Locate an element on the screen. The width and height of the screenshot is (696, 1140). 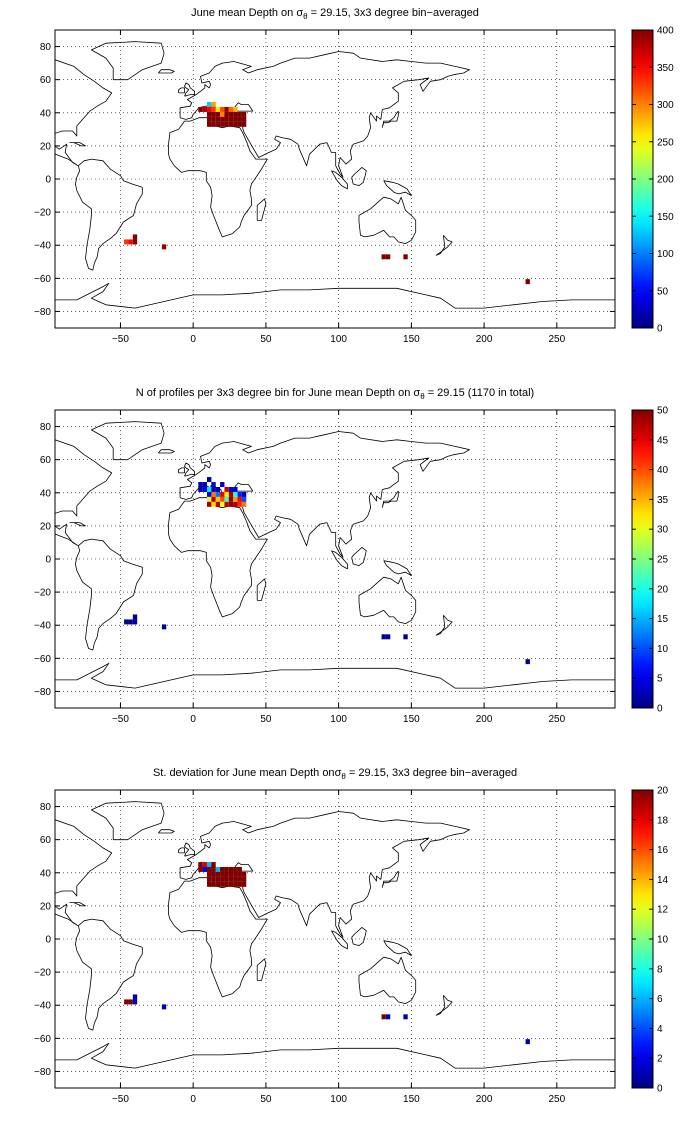
colorbar-tick-label: 10 is located at coordinates (663, 940).